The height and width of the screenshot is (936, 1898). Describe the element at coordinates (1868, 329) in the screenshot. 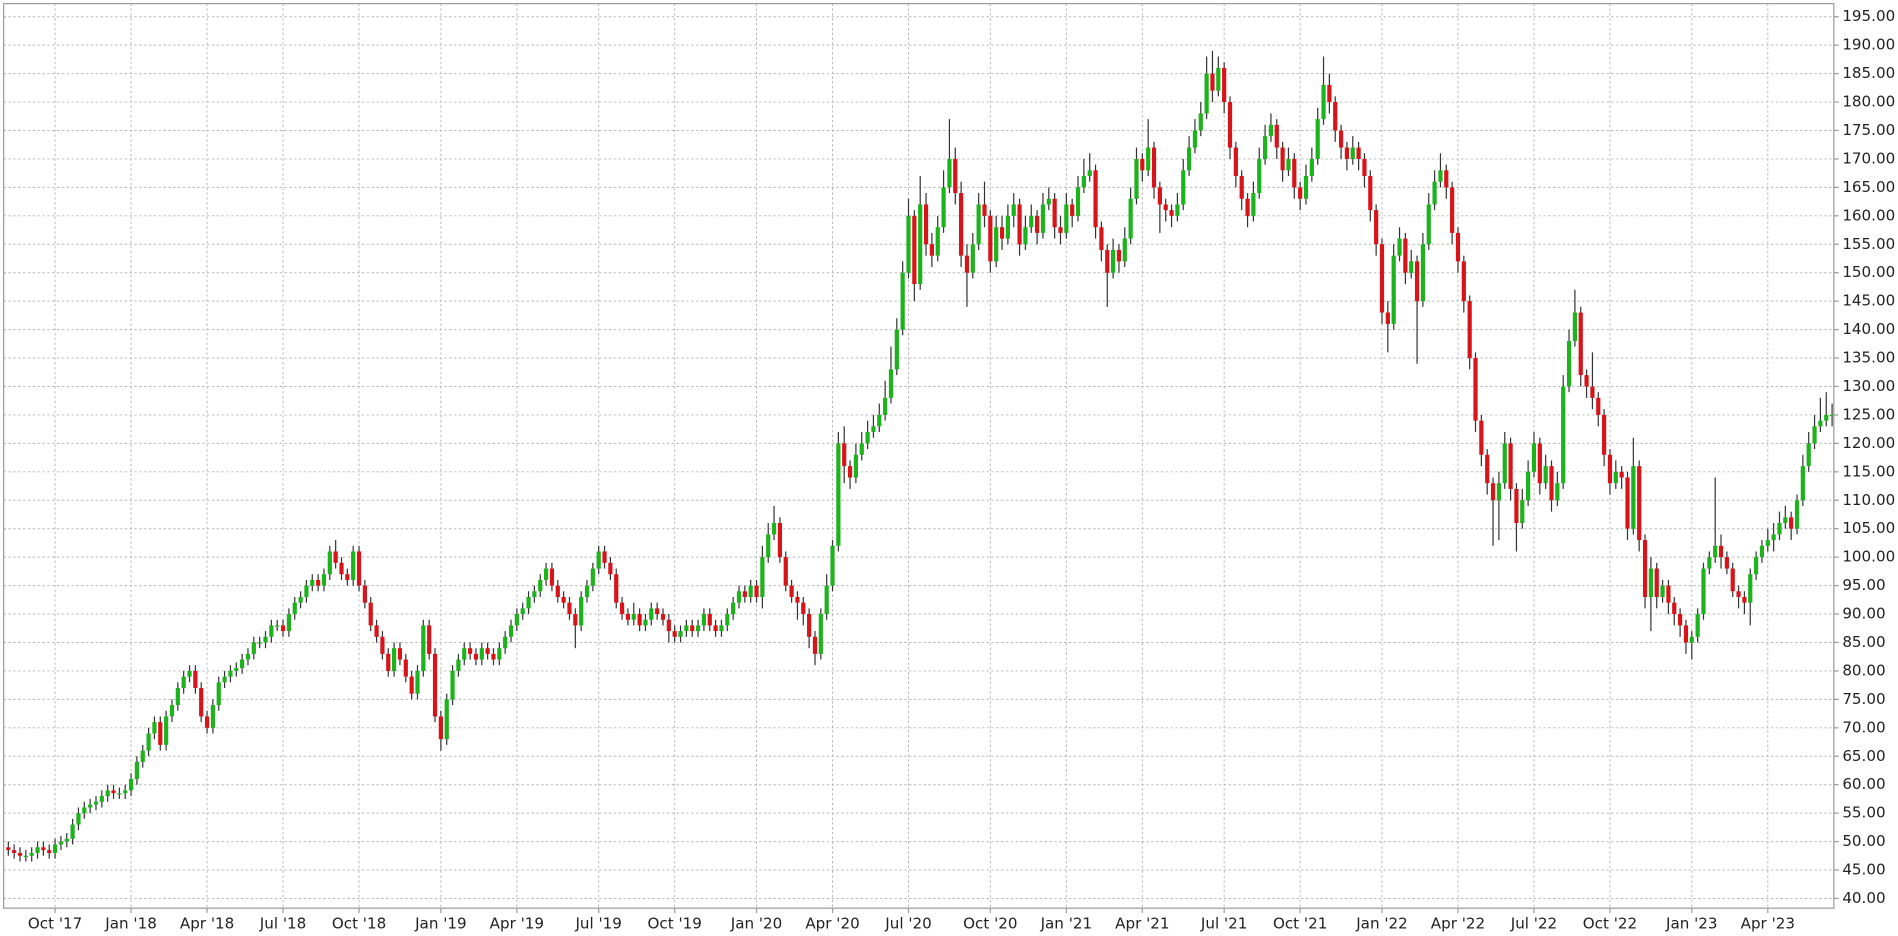

I see `y-tick-label: 140.00` at that location.